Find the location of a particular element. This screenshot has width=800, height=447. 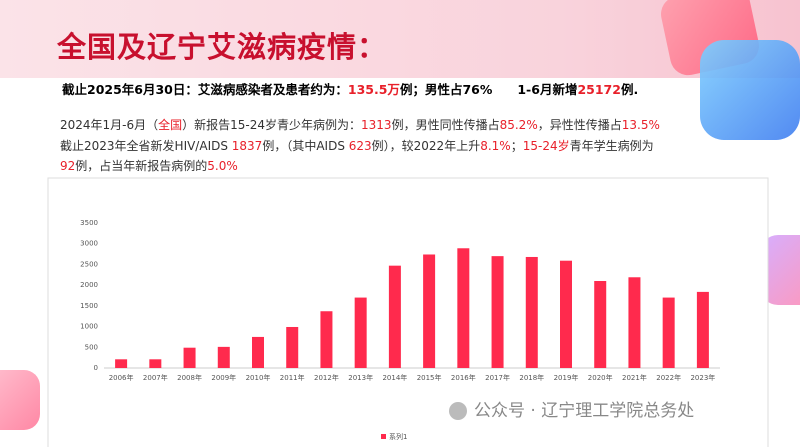

y-tick-label: 1500 is located at coordinates (89, 306).